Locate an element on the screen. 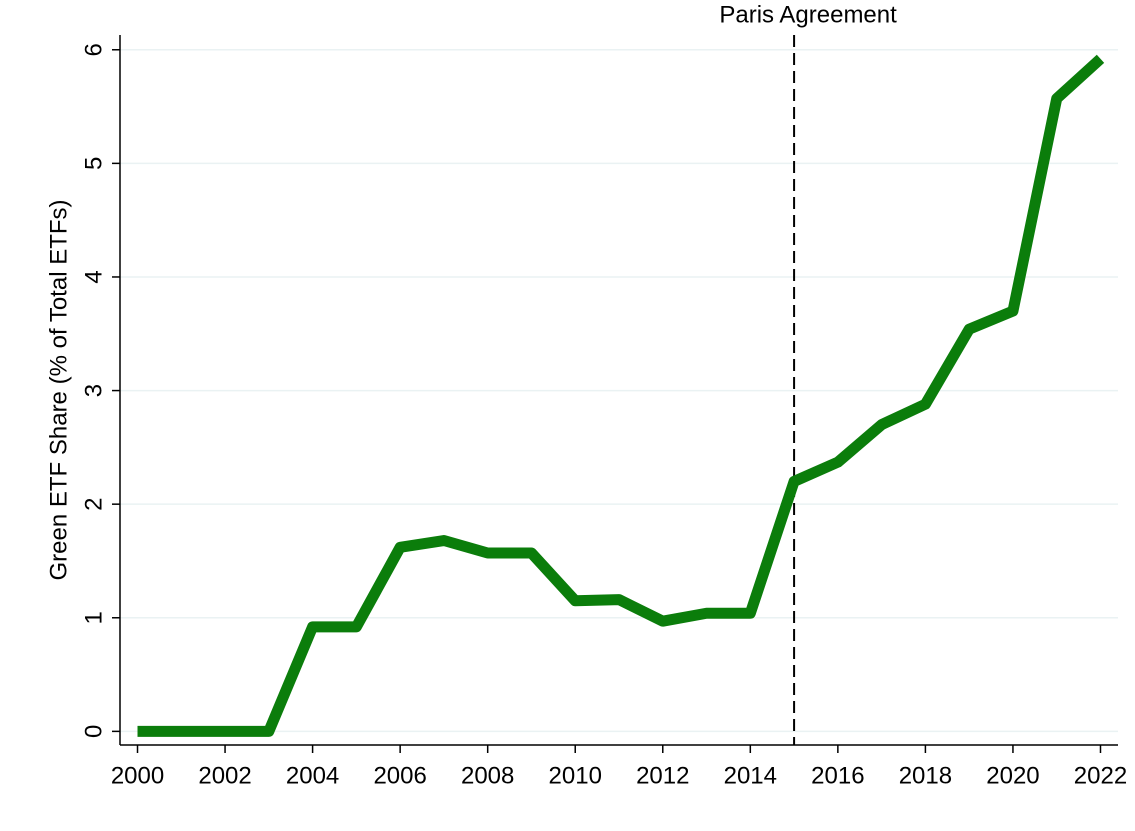  x-tick-label: 2020 is located at coordinates (1012, 775).